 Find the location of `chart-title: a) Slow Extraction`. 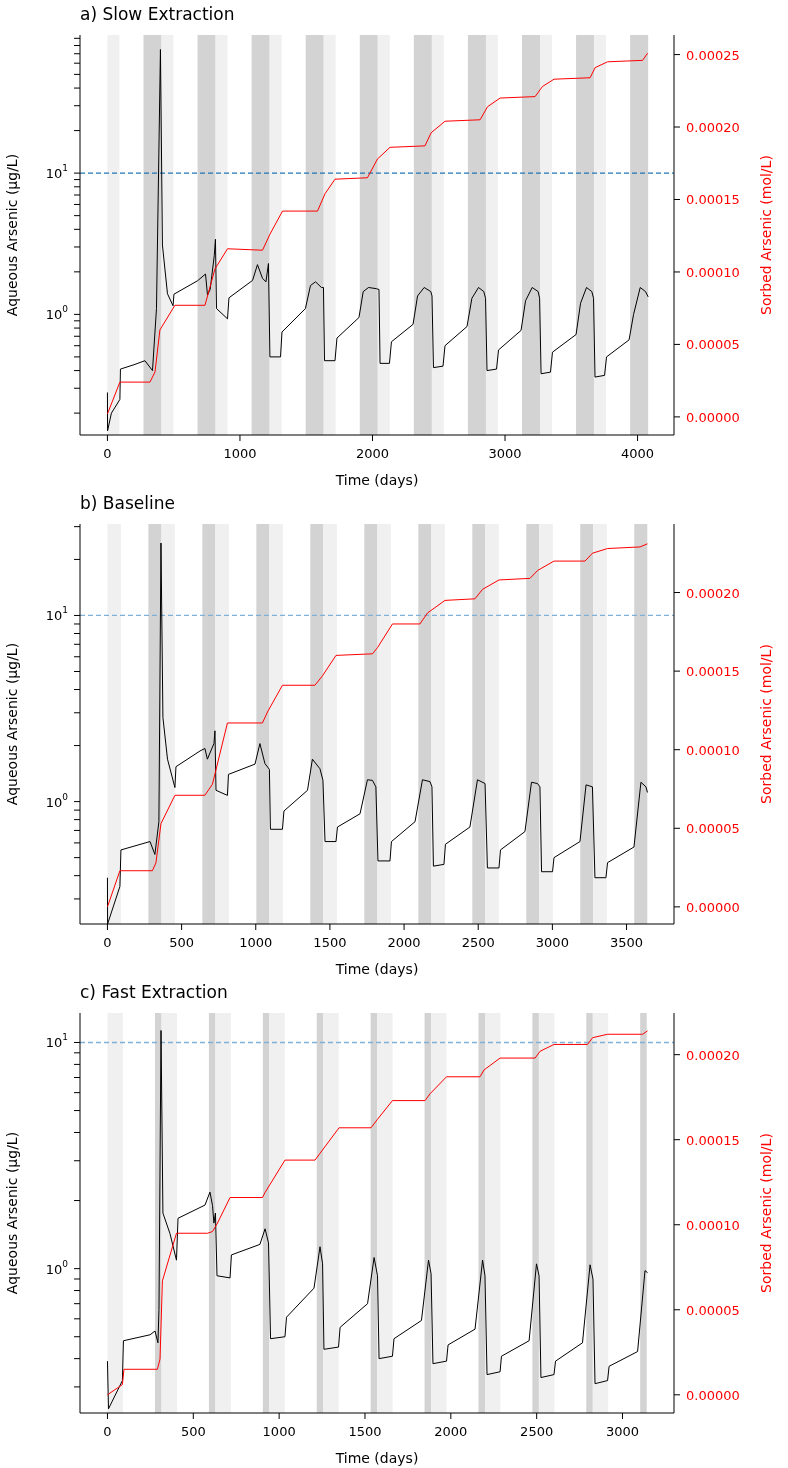

chart-title: a) Slow Extraction is located at coordinates (157, 14).